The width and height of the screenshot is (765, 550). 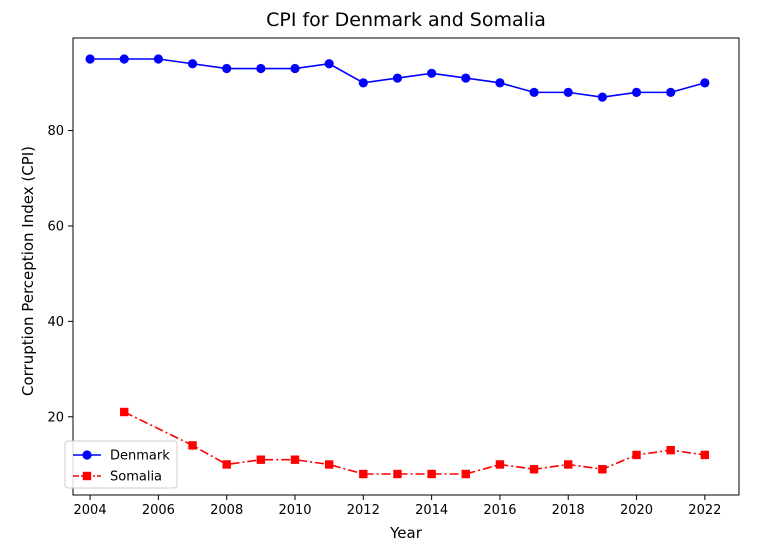 I want to click on y-tick-label: 60, so click(x=55, y=226).